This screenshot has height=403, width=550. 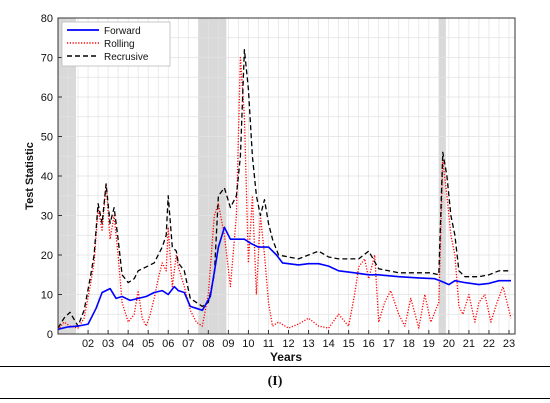 I want to click on x-tick-label: 07, so click(x=188, y=344).